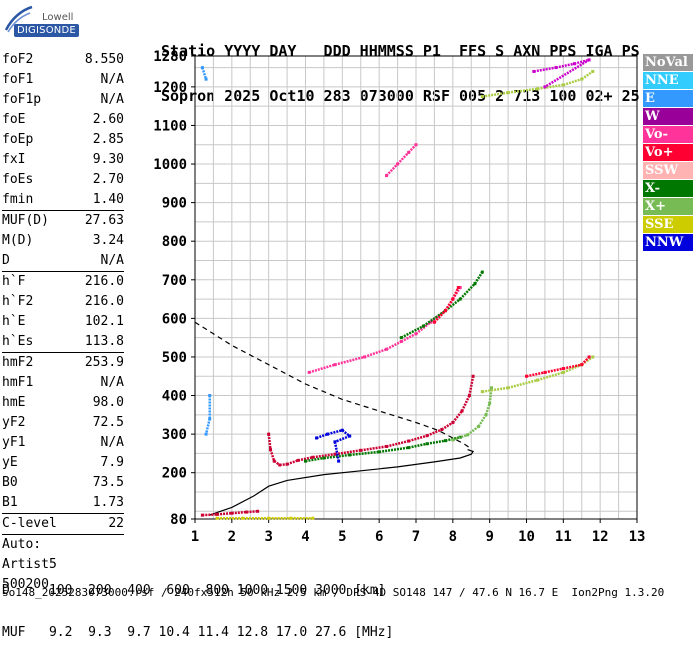 The height and width of the screenshot is (654, 700). Describe the element at coordinates (108, 179) in the screenshot. I see `param-value: 2.70` at that location.